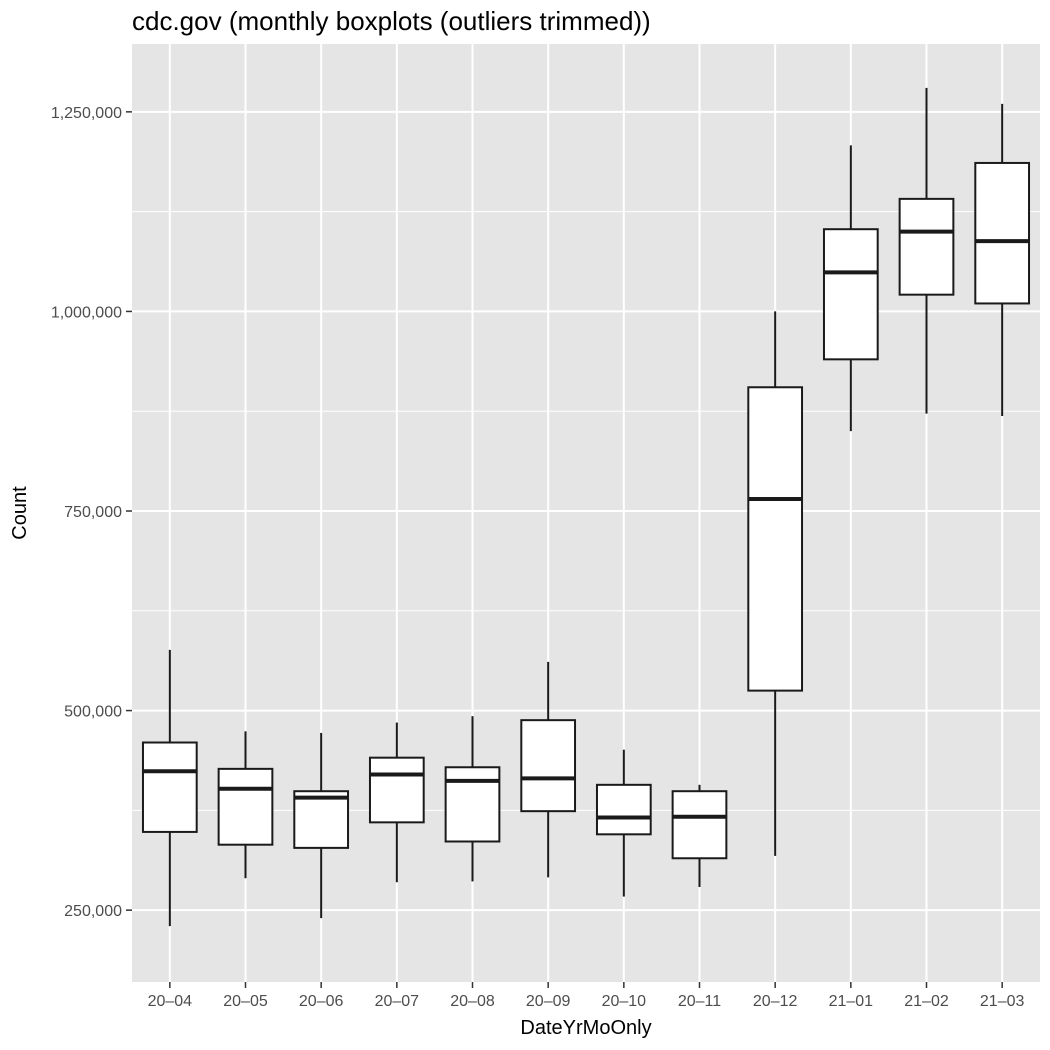 This screenshot has height=1050, width=1050. Describe the element at coordinates (548, 1001) in the screenshot. I see `x-tick-label: 20–09` at that location.